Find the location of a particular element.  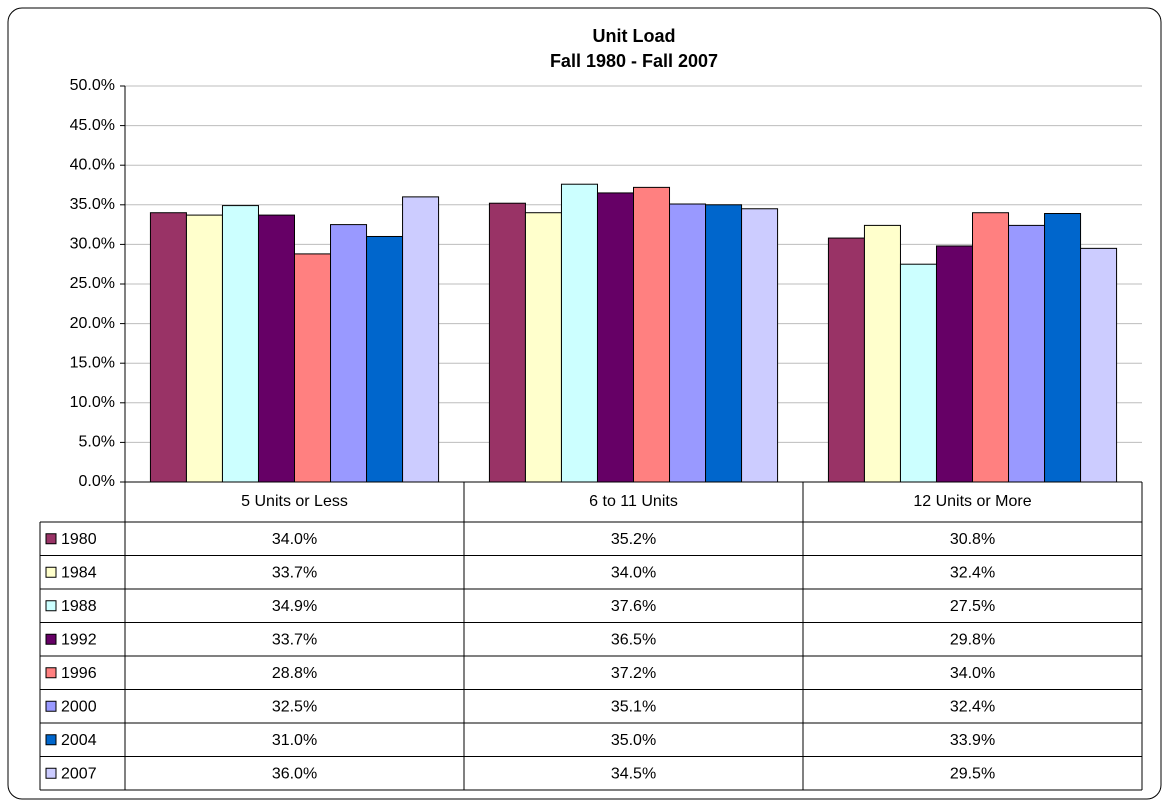

legend-label: 2004 is located at coordinates (79, 740).